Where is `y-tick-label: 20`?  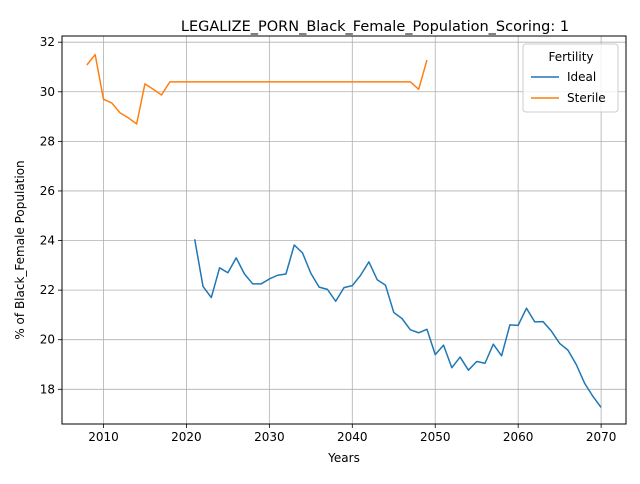
y-tick-label: 20 is located at coordinates (47, 340).